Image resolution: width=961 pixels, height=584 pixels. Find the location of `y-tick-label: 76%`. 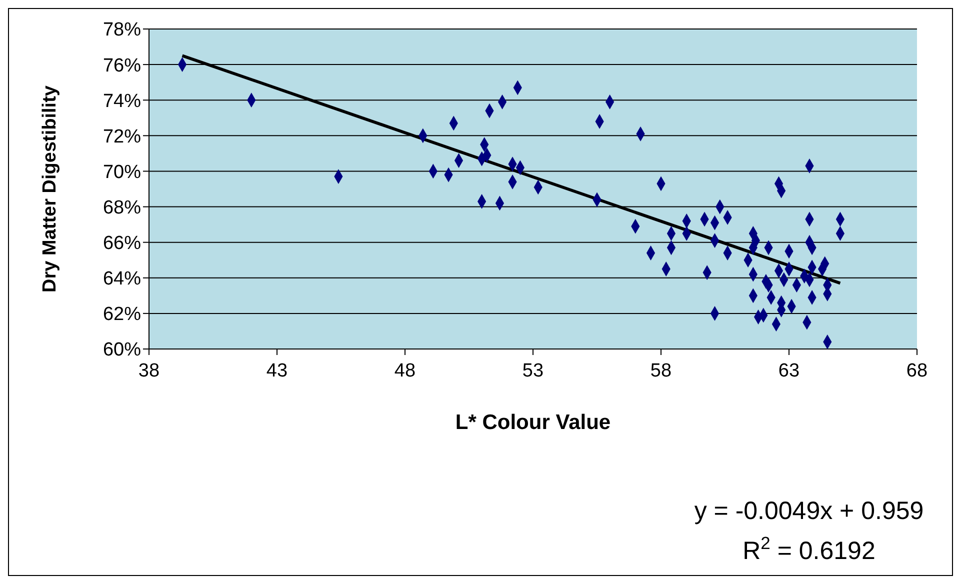

y-tick-label: 76% is located at coordinates (122, 65).